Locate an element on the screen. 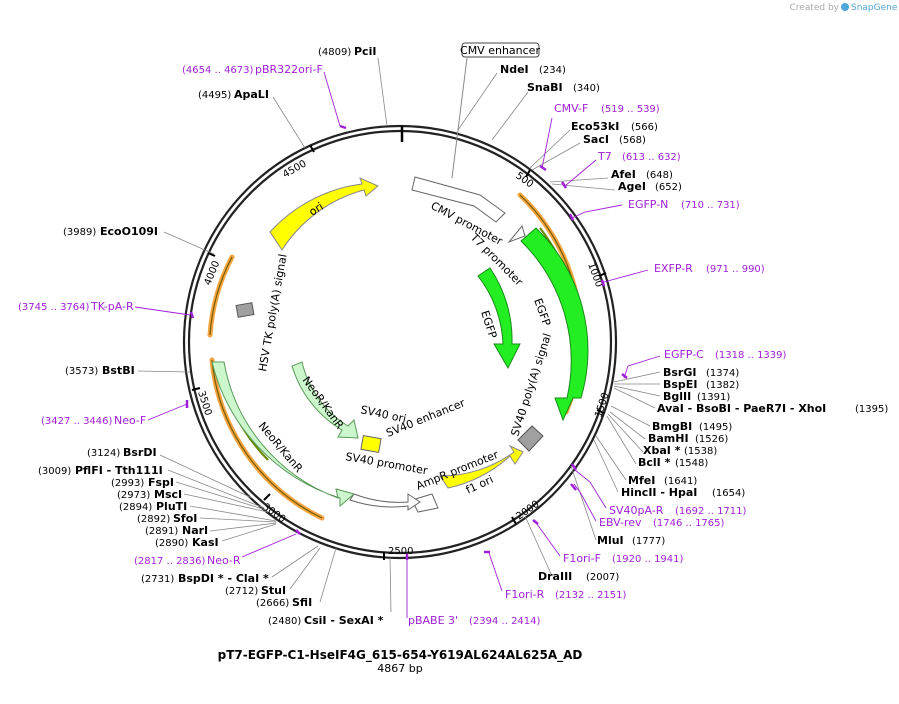 This screenshot has width=899, height=704. tick-label-4500: 4500 is located at coordinates (295, 169).